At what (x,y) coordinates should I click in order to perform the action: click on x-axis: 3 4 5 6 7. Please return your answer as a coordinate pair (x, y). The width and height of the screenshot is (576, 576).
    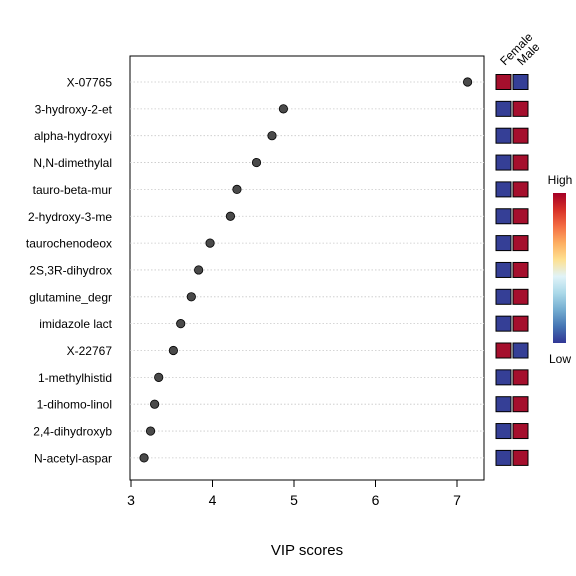
    Looking at the image, I should click on (294, 493).